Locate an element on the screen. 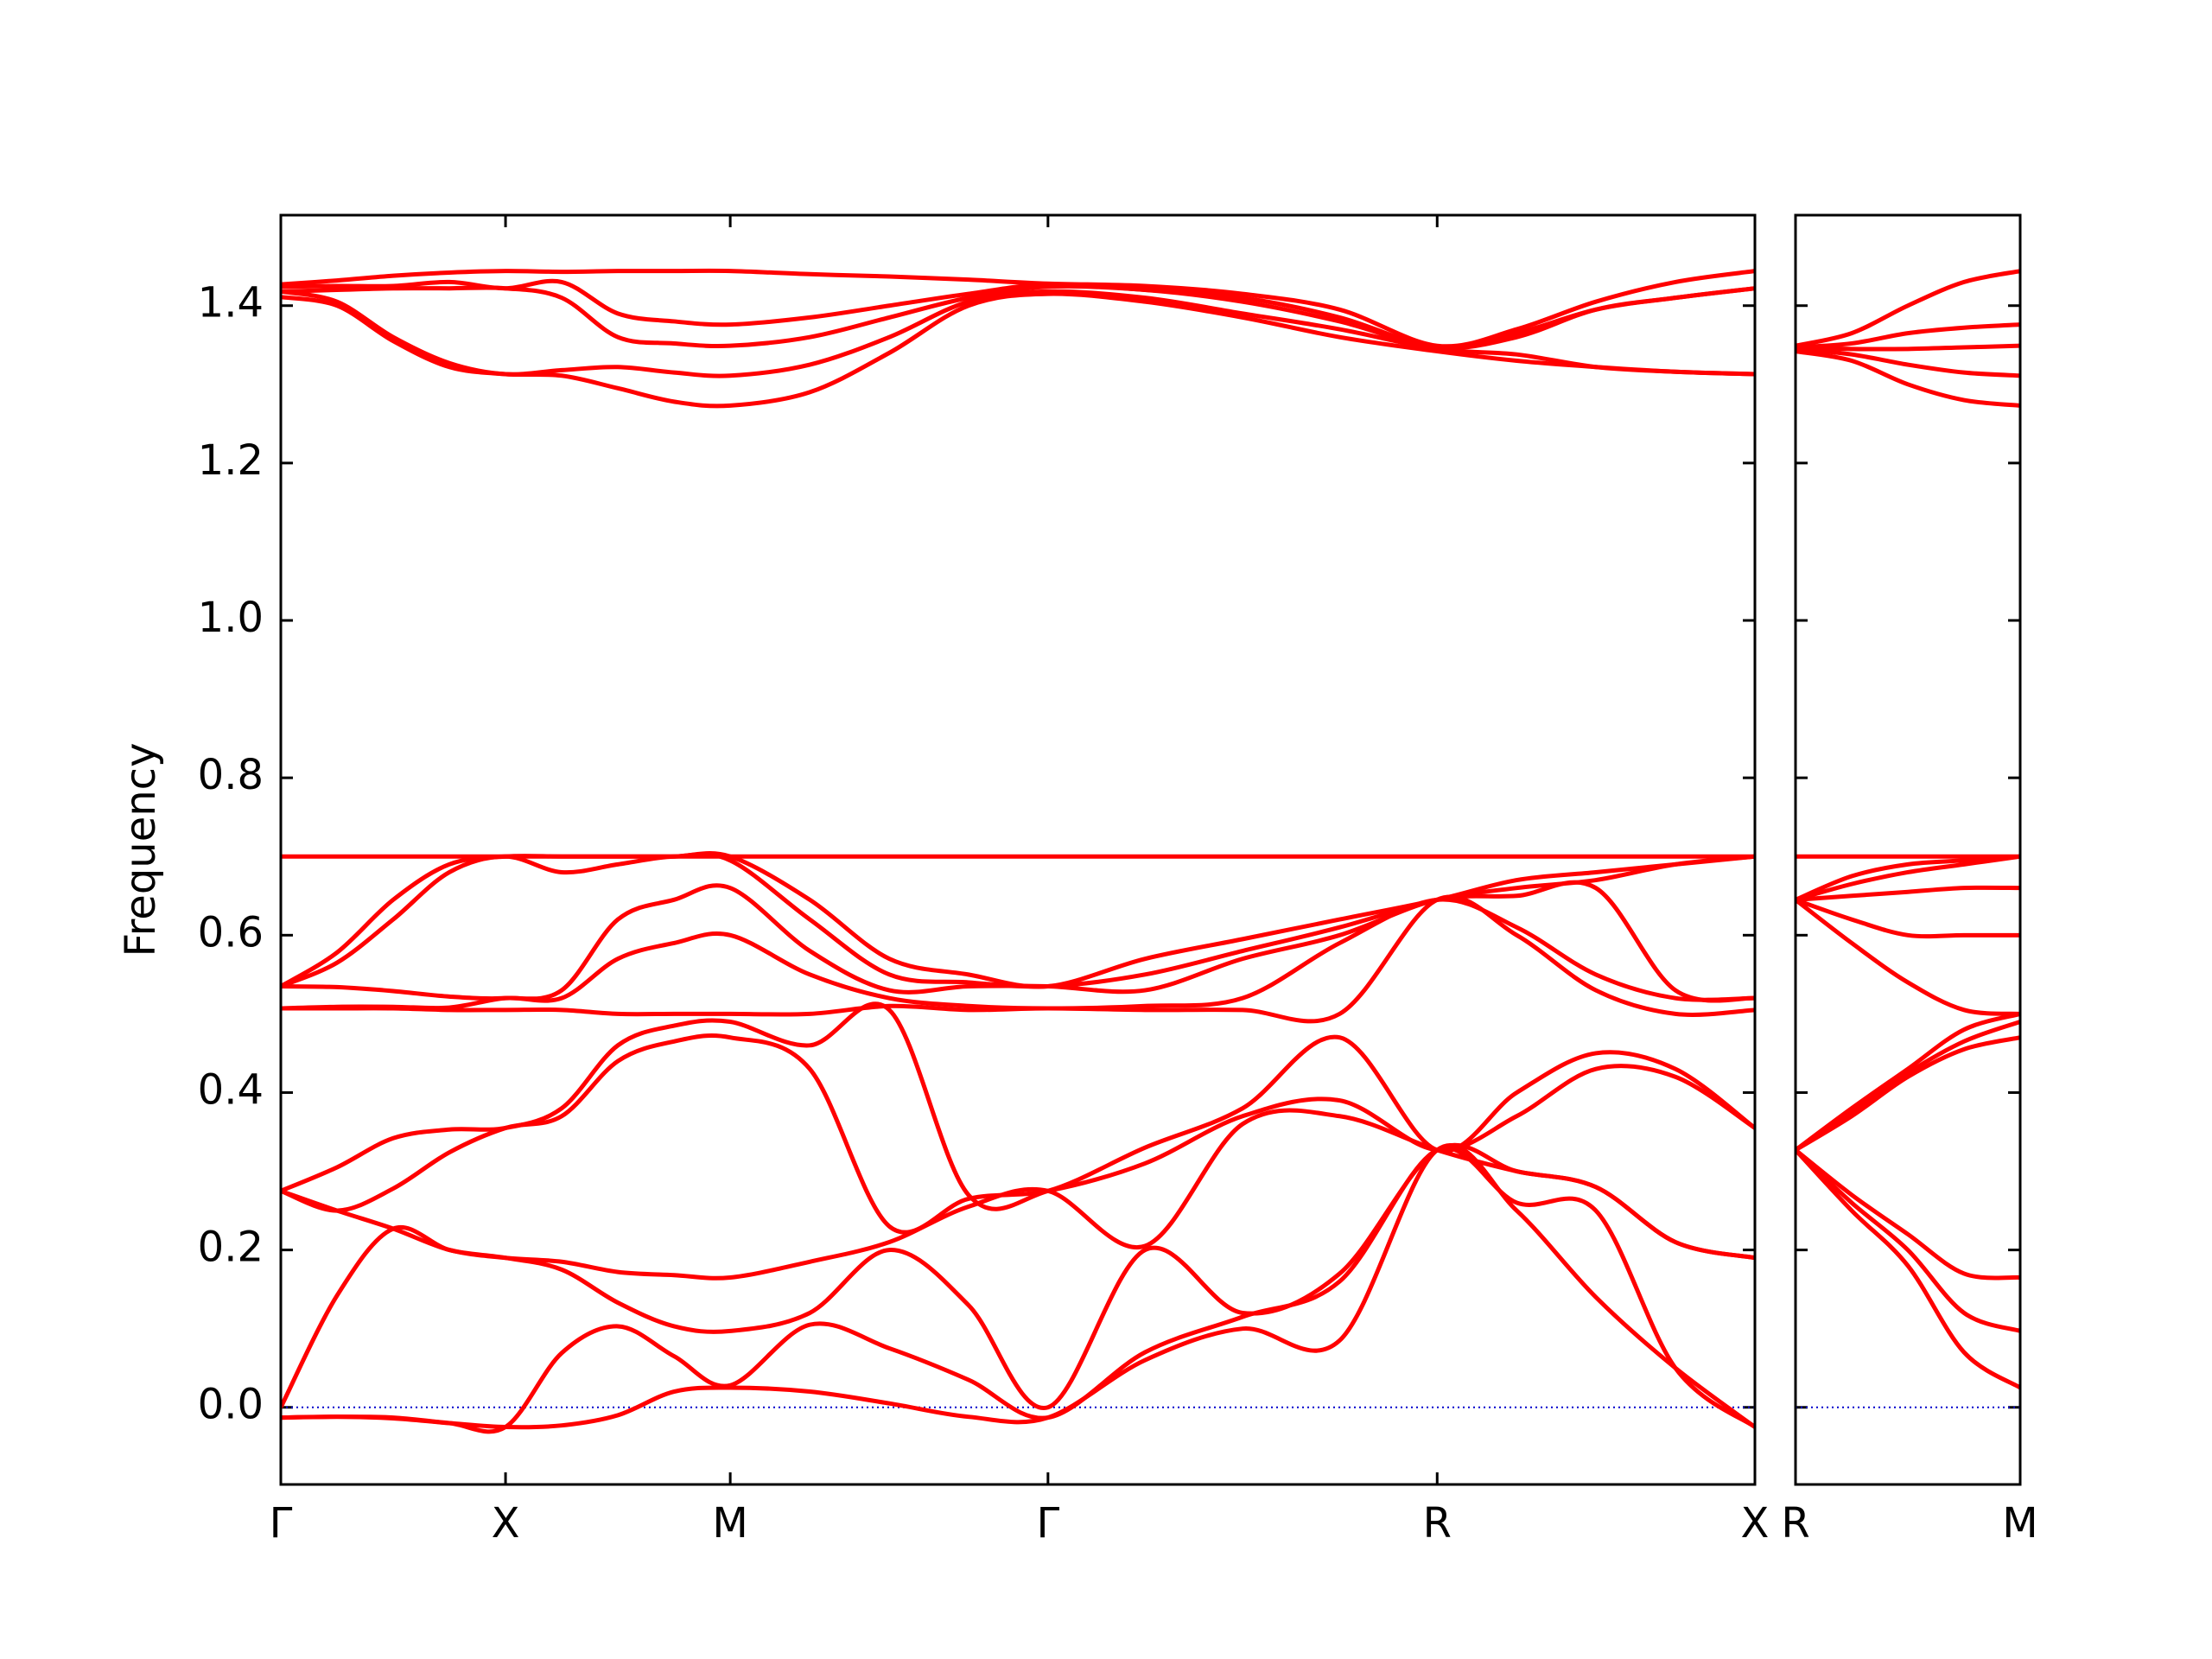  plot-frame is located at coordinates (1908, 849).